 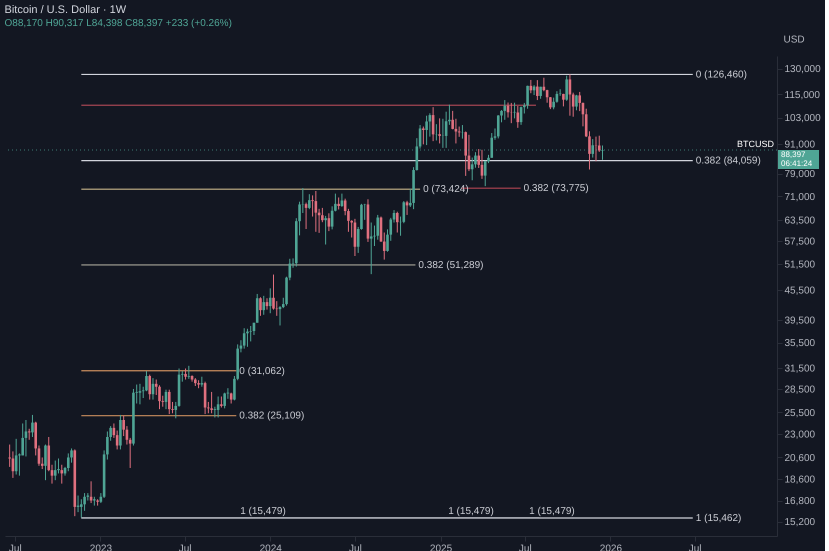 I want to click on y-axis-title: USD, so click(x=794, y=40).